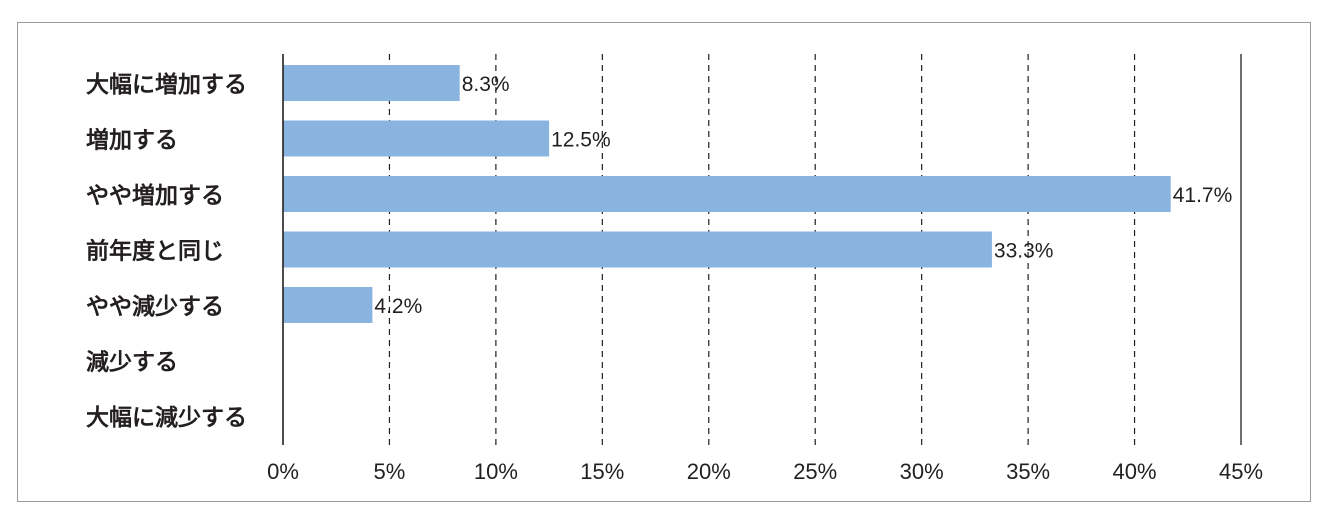  Describe the element at coordinates (1135, 471) in the screenshot. I see `x-tick-label: 40%` at that location.